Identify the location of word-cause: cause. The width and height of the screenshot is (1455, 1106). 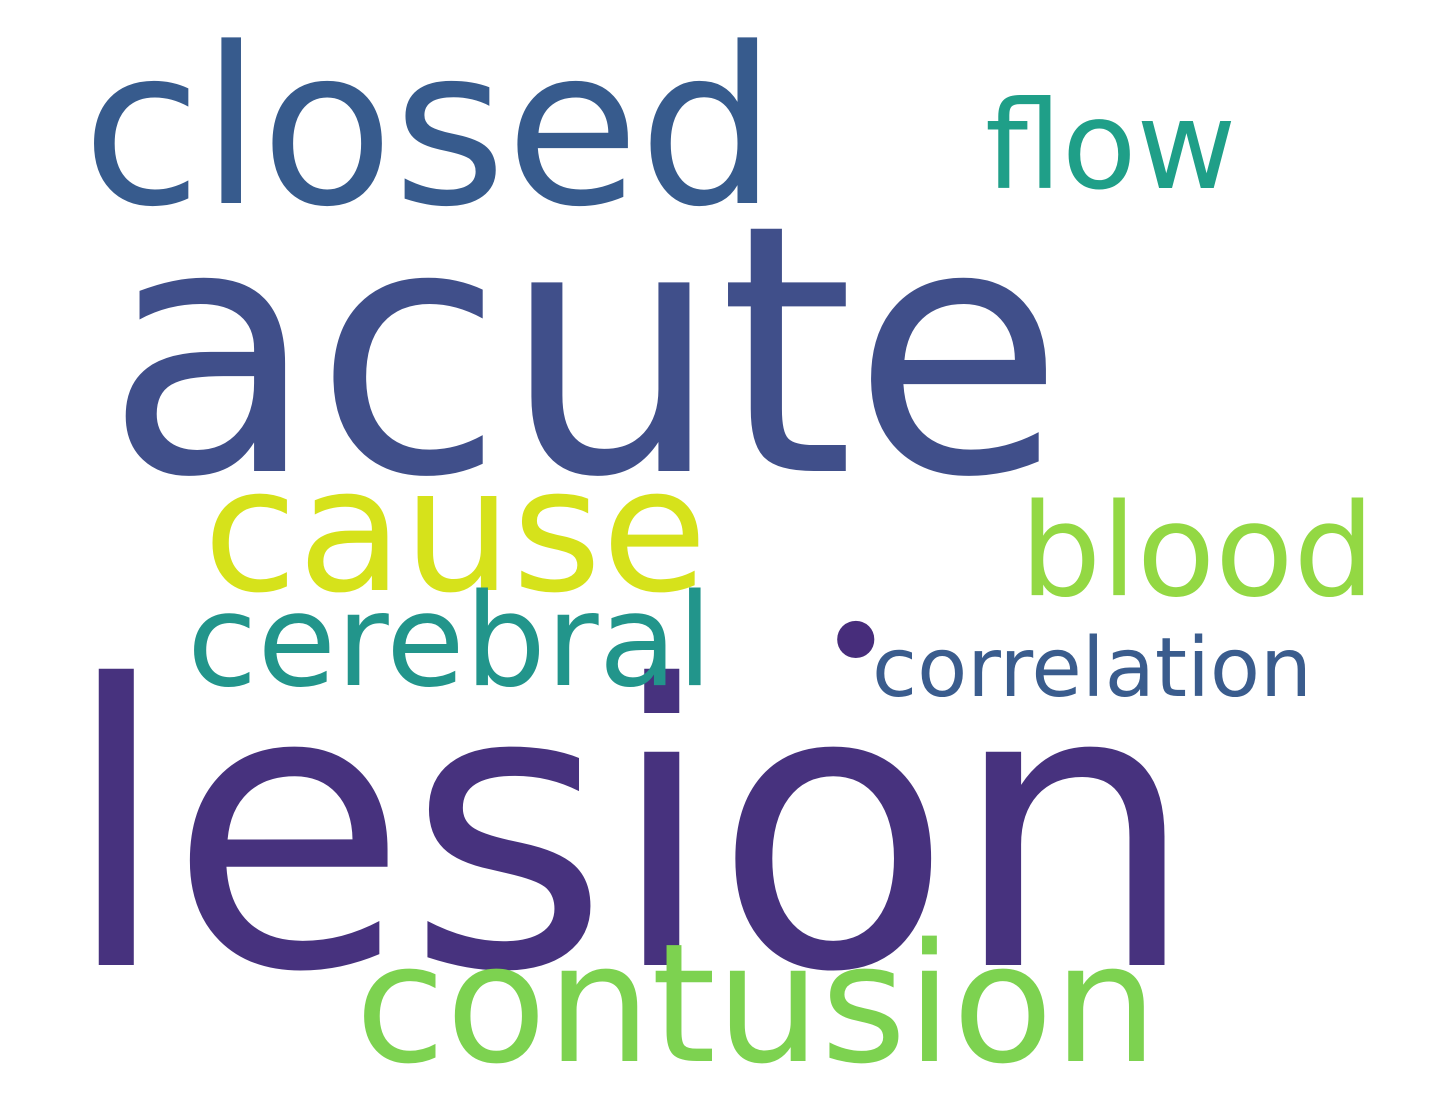
(455, 530).